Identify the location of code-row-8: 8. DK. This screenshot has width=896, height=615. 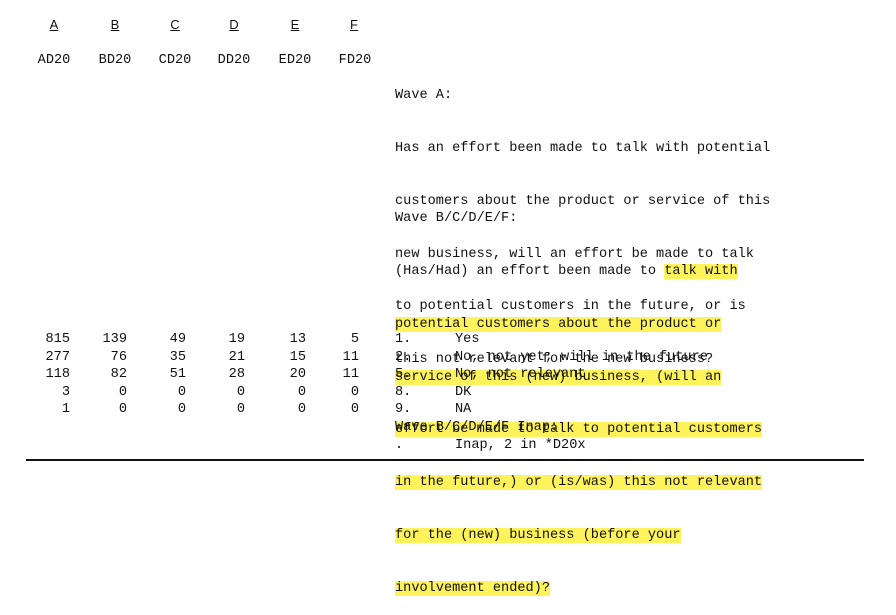
(551, 393).